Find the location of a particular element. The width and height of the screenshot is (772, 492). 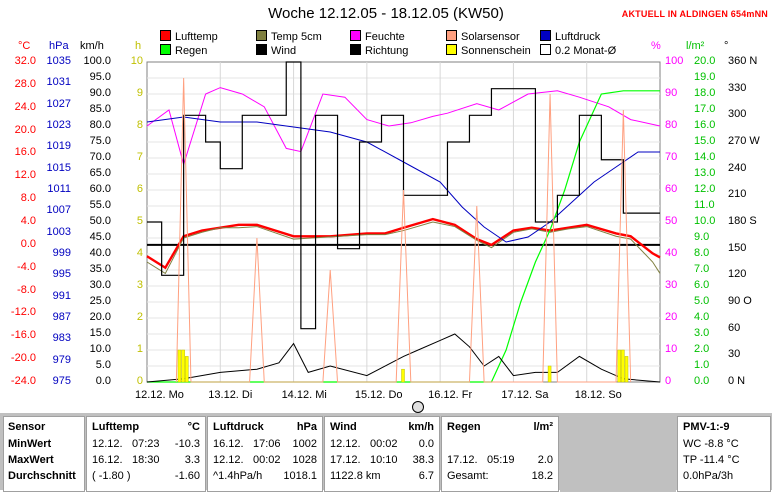

hpa-tick: 1027 is located at coordinates (58, 103).